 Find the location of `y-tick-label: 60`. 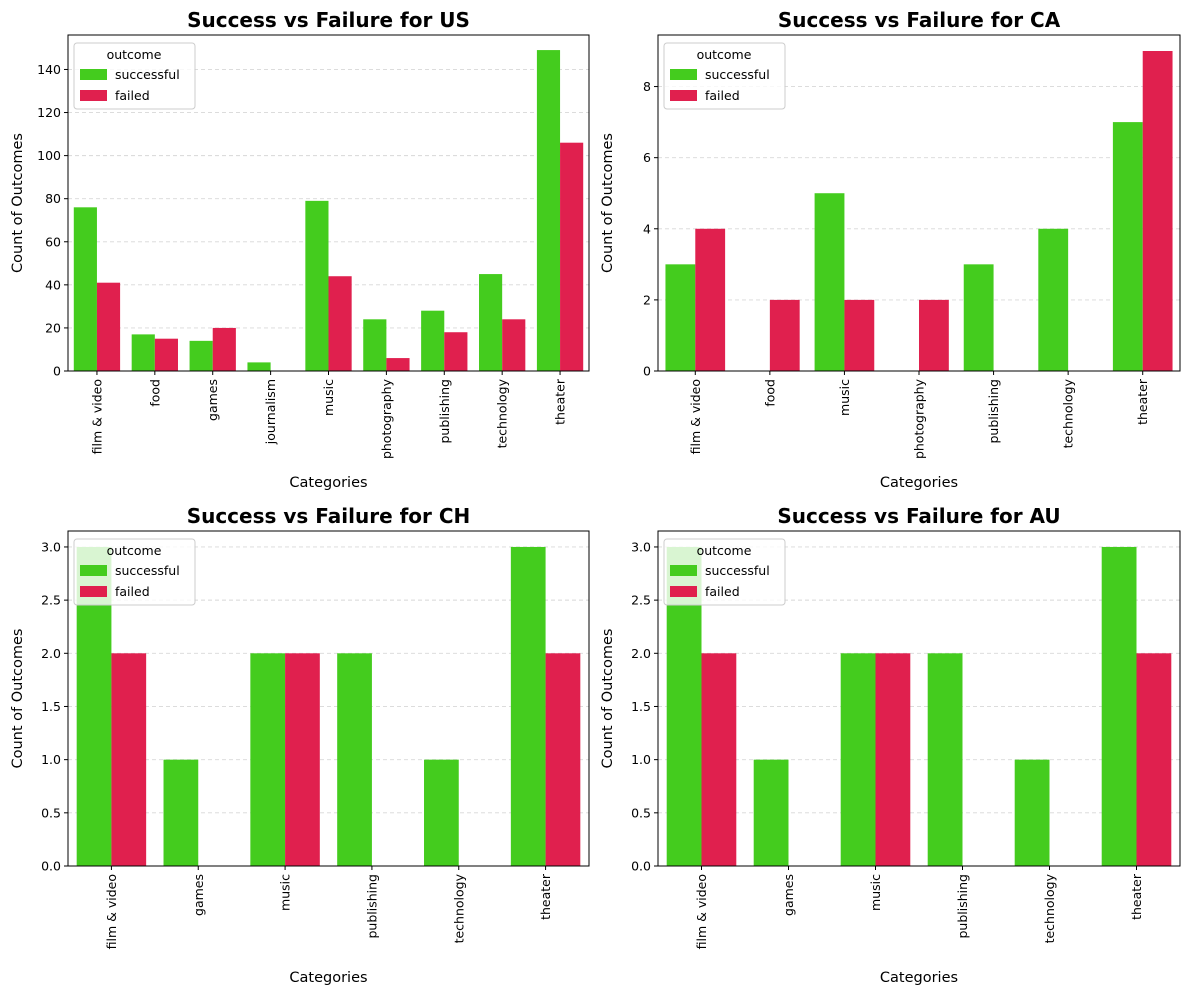

y-tick-label: 60 is located at coordinates (53, 241).